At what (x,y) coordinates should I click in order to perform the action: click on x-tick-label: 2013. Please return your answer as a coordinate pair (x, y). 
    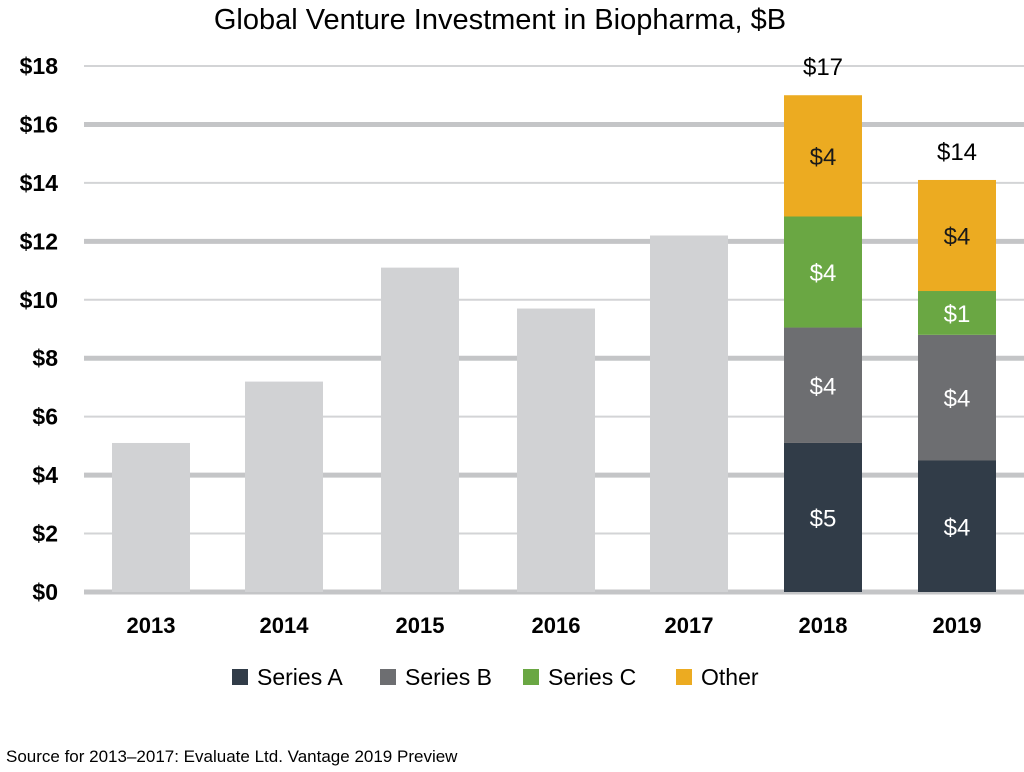
    Looking at the image, I should click on (151, 625).